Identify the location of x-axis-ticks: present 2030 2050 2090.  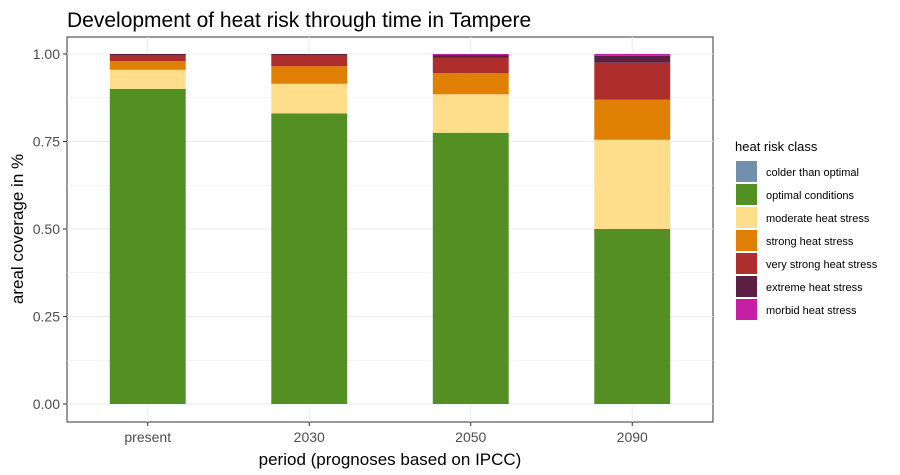
(386, 433).